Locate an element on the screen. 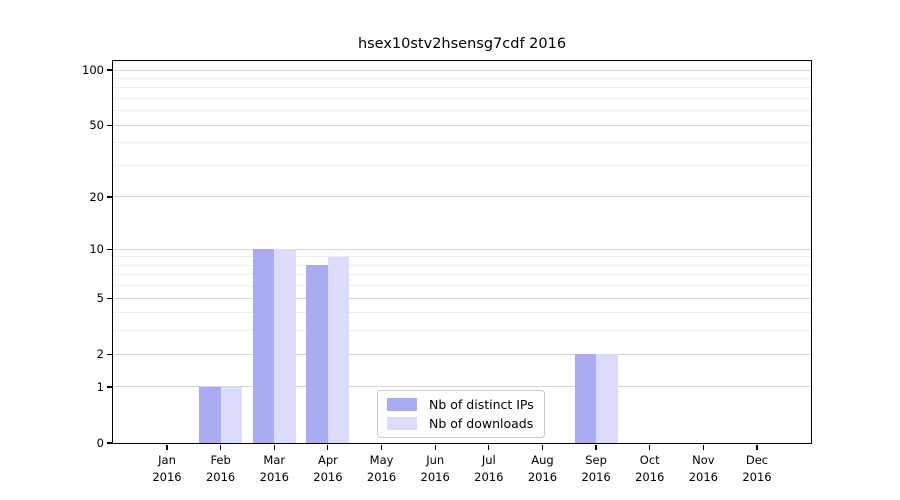  y-axis-tick-label: 0 is located at coordinates (100, 443).